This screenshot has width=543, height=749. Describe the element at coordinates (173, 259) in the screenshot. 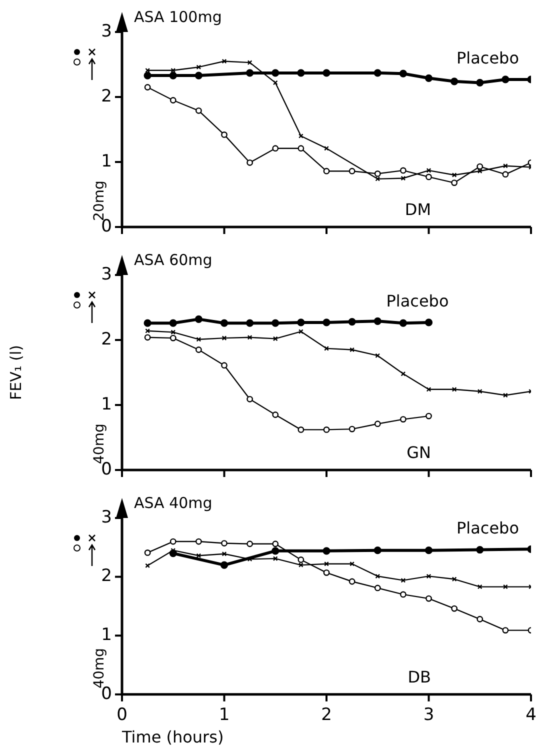

I see `text: ASA 60mg` at that location.